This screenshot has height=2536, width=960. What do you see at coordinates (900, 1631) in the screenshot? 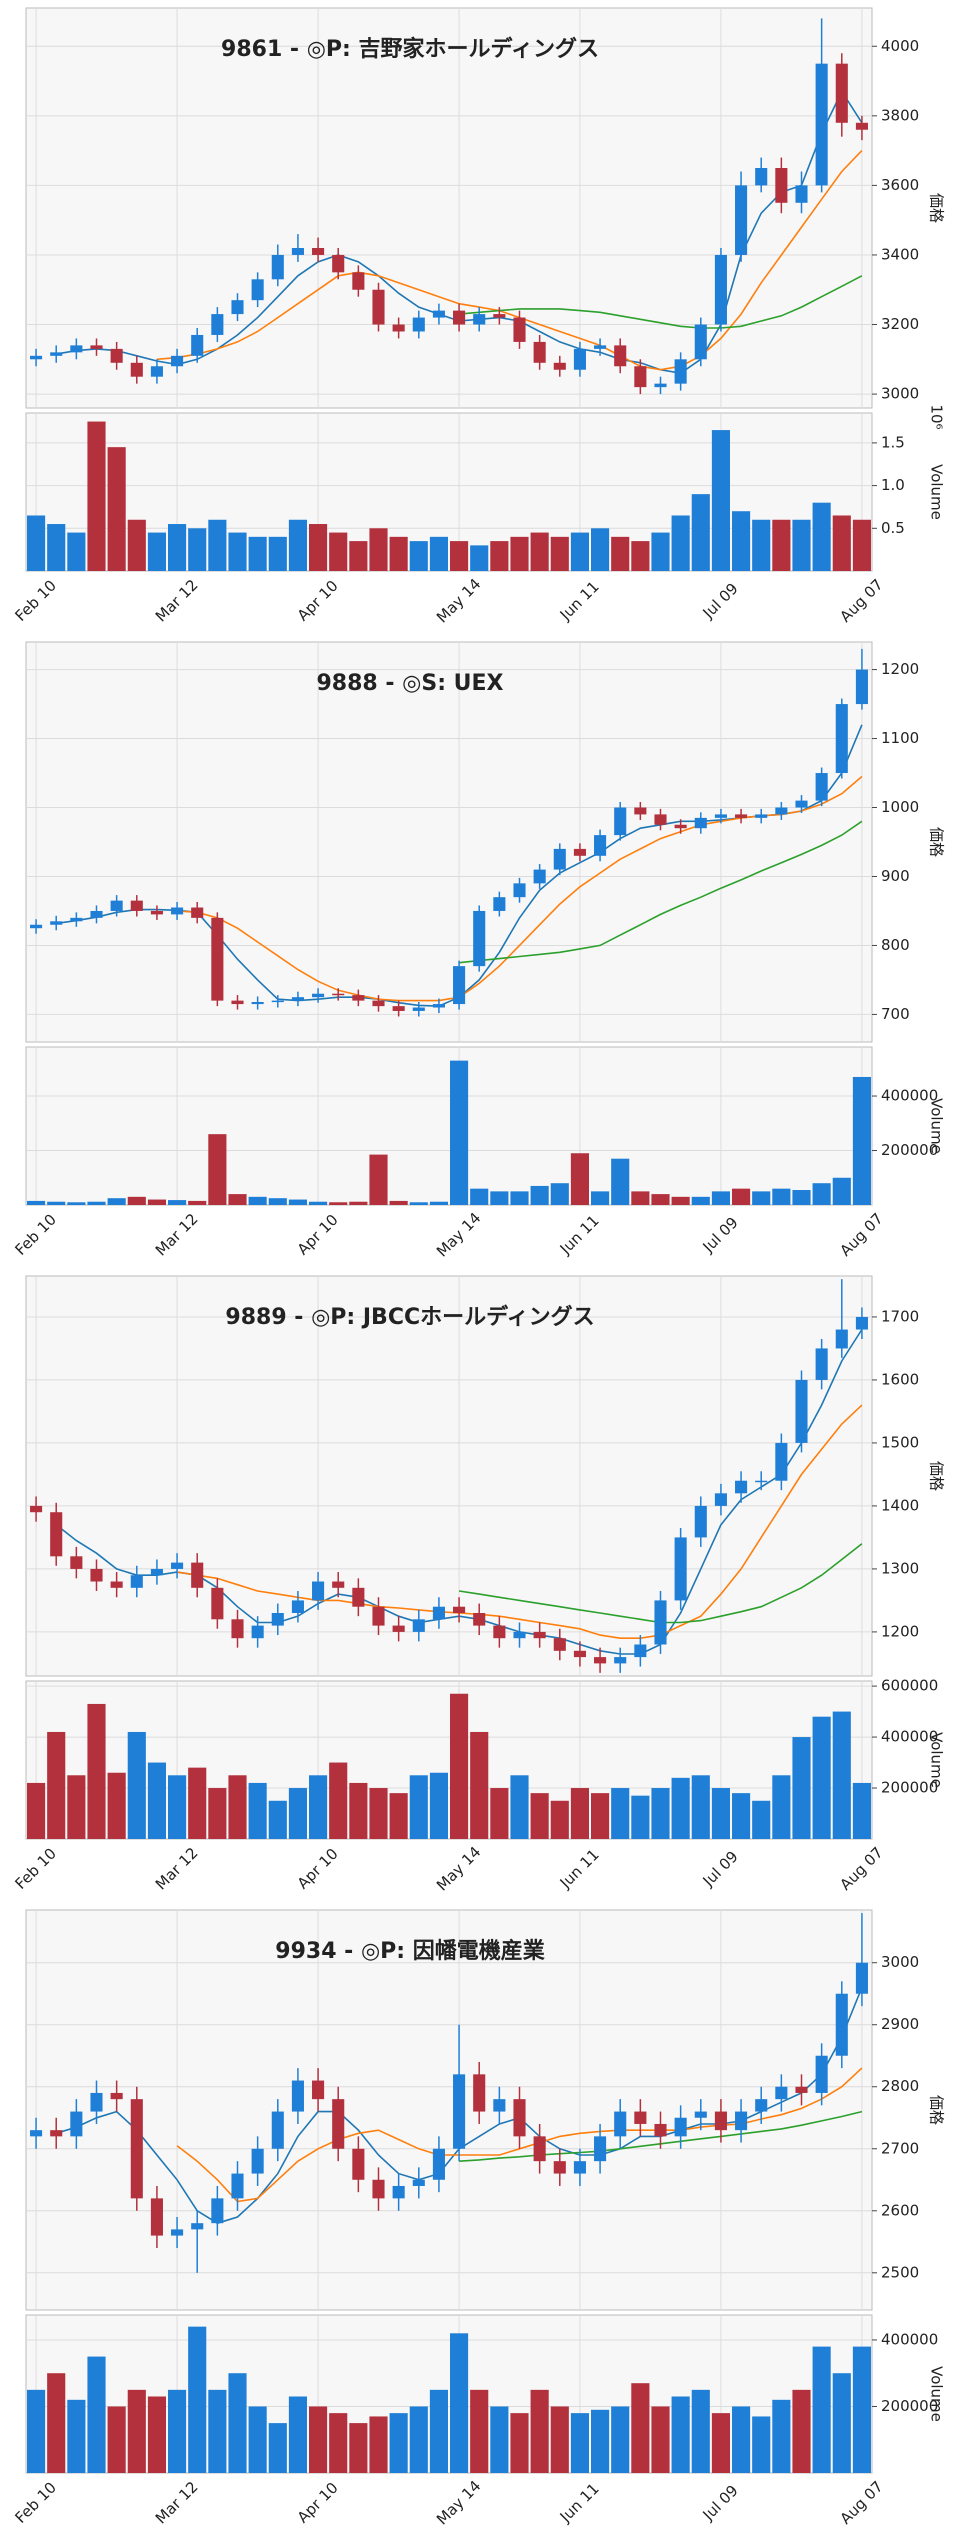
I see `y-tick-label: 1200` at bounding box center [900, 1631].